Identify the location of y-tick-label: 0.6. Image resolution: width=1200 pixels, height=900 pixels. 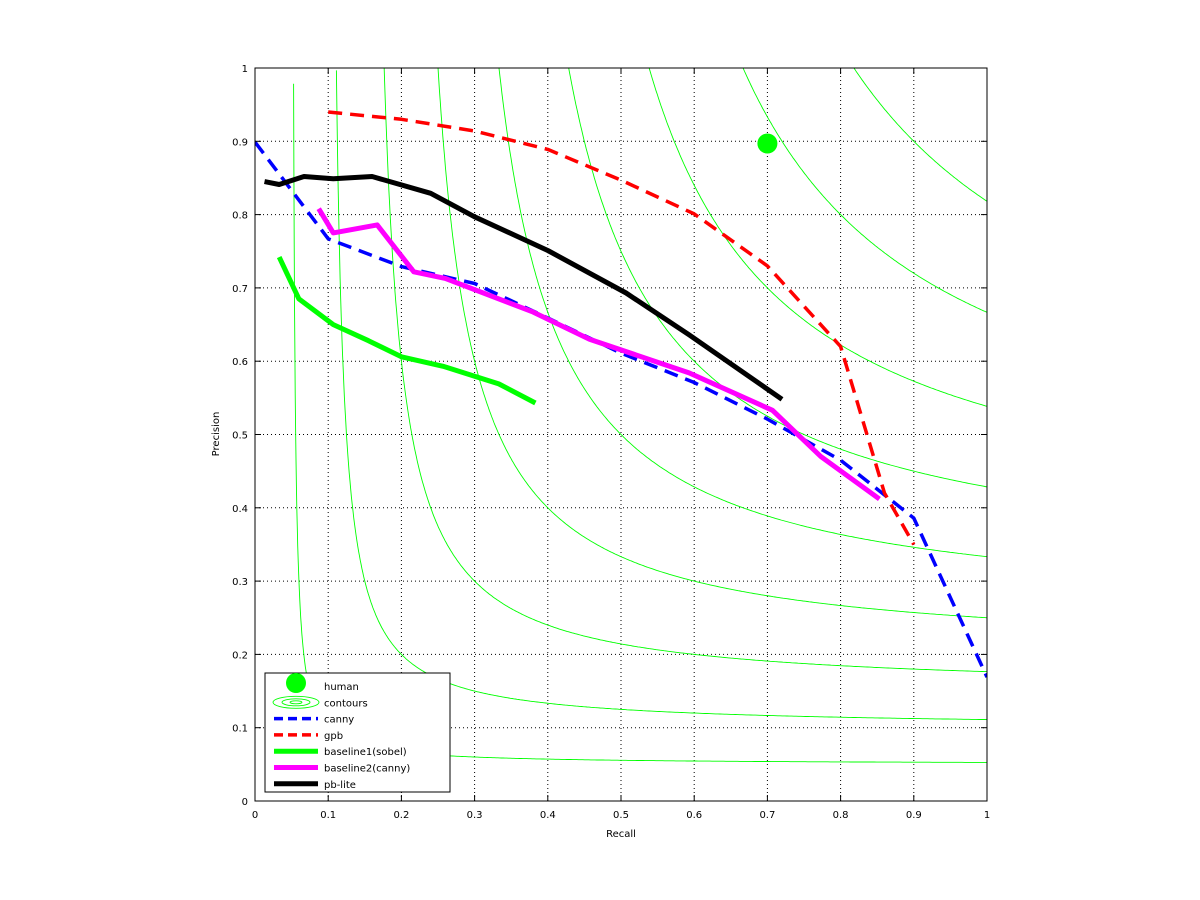
(240, 362).